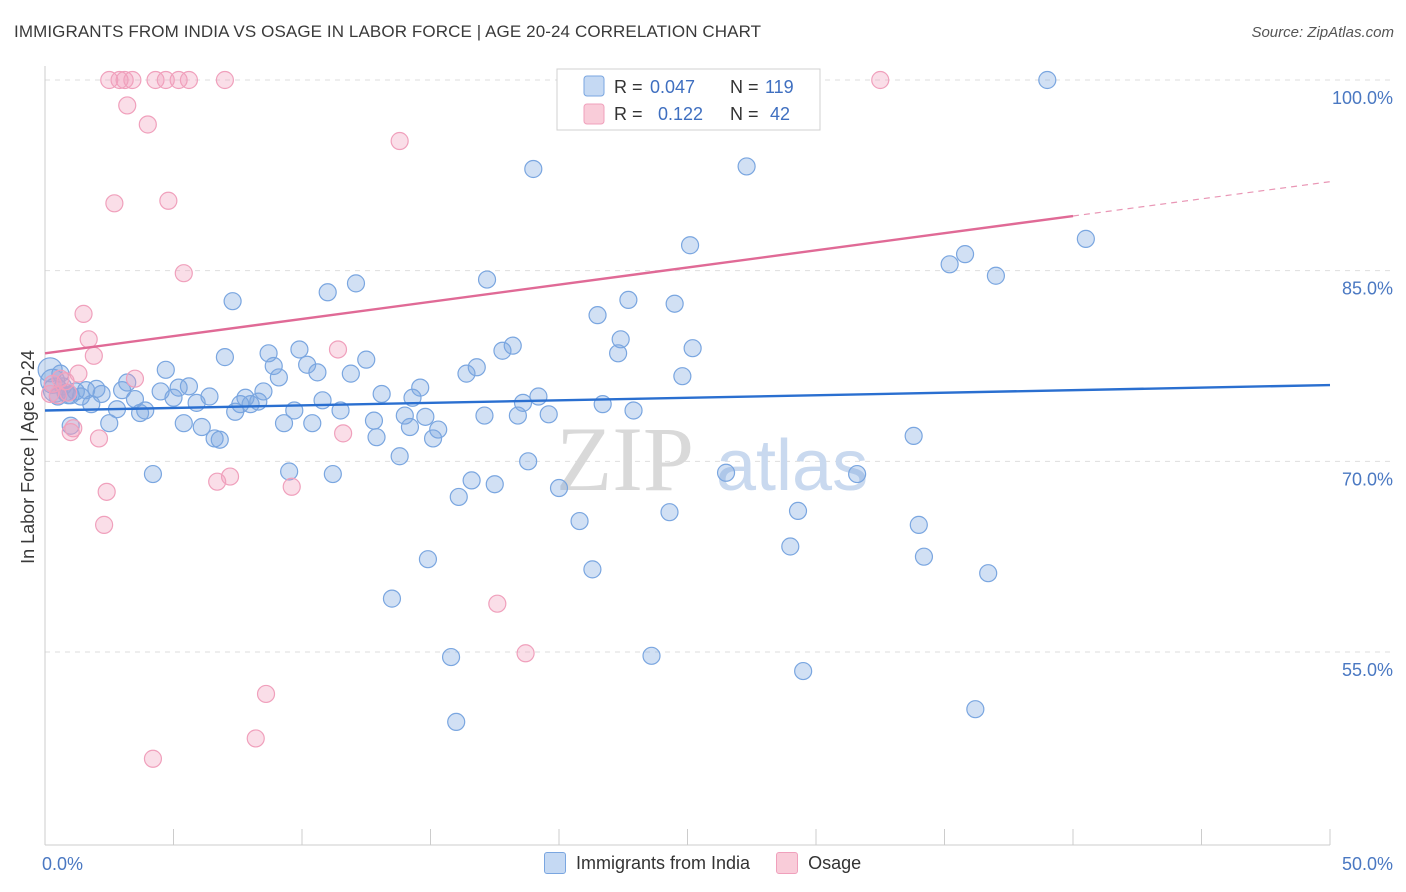  What do you see at coordinates (1367, 864) in the screenshot?
I see `x-tick-label-1: 50.0%` at bounding box center [1367, 864].